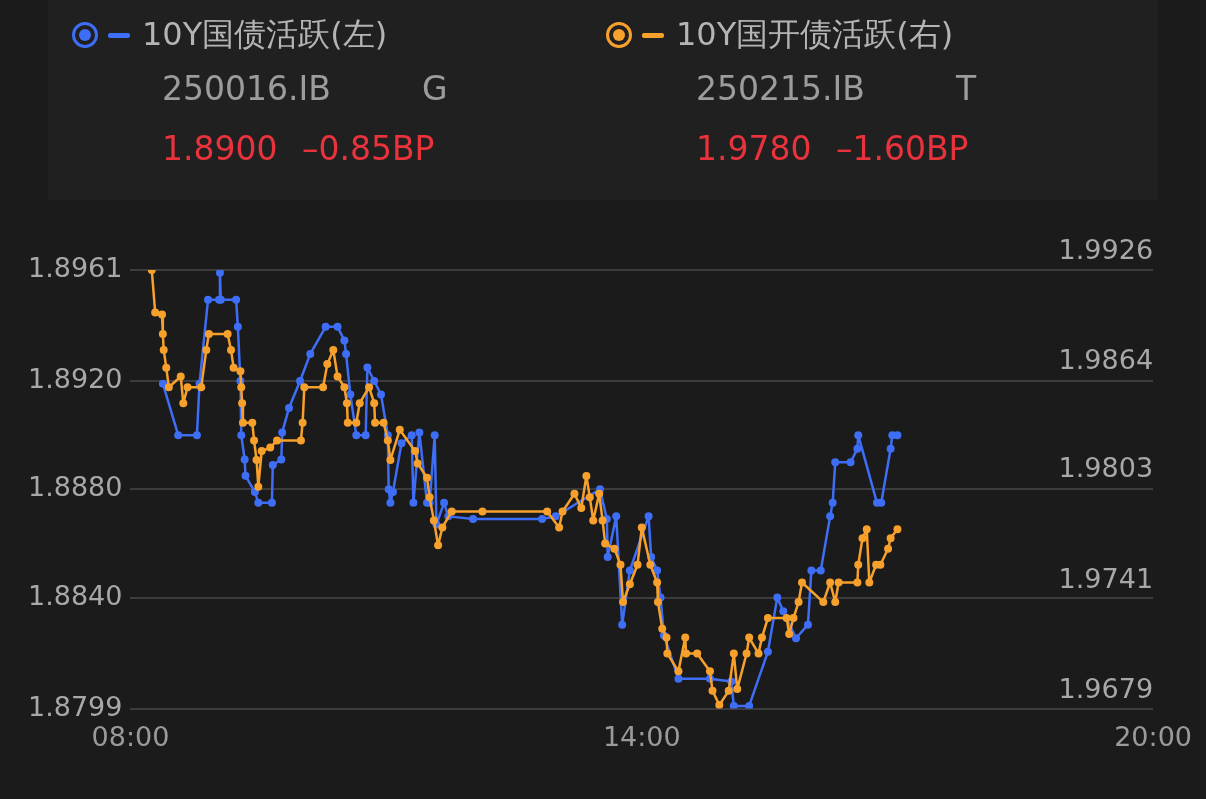  I want to click on y-tick-label: 1.8920, so click(75, 379).